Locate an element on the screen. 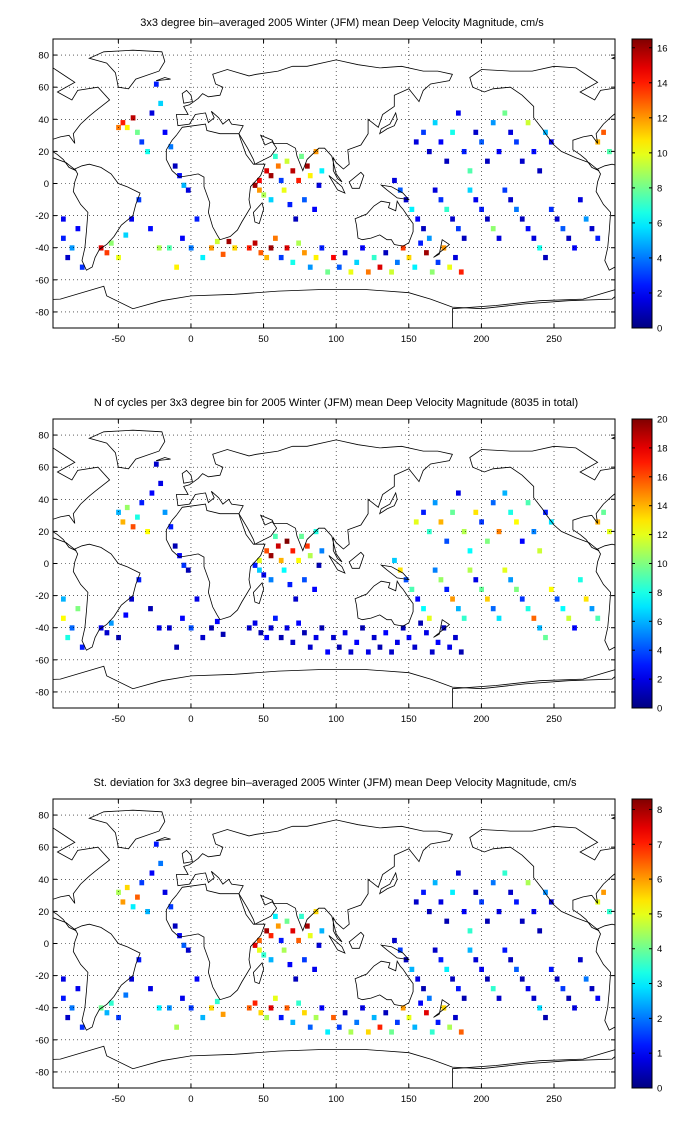 Image resolution: width=696 pixels, height=1140 pixels. y-tick-label: 80 is located at coordinates (43, 56).